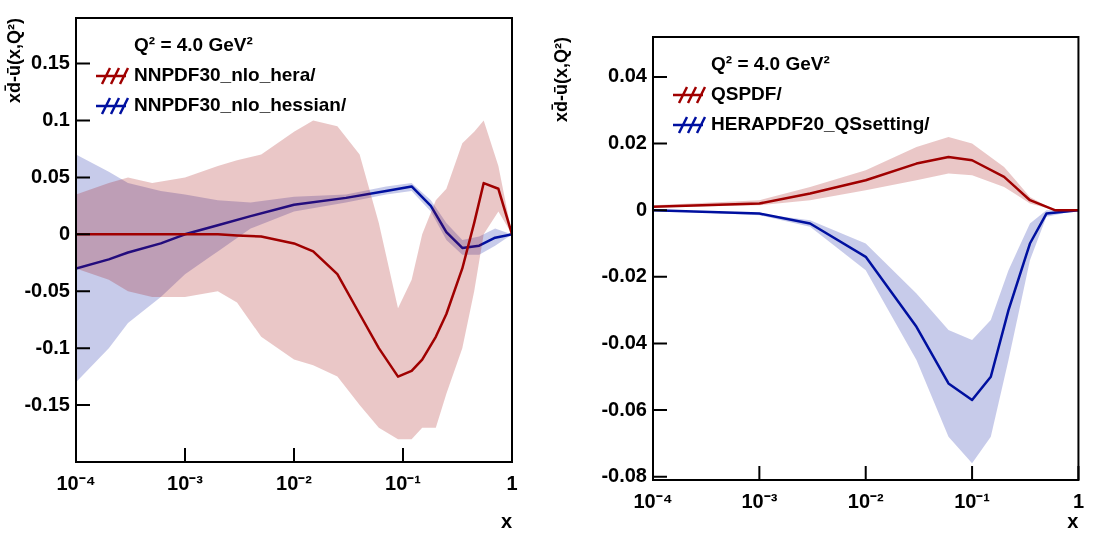 This screenshot has width=1094, height=538. Describe the element at coordinates (624, 341) in the screenshot. I see `y-tick-label: -0.04` at that location.